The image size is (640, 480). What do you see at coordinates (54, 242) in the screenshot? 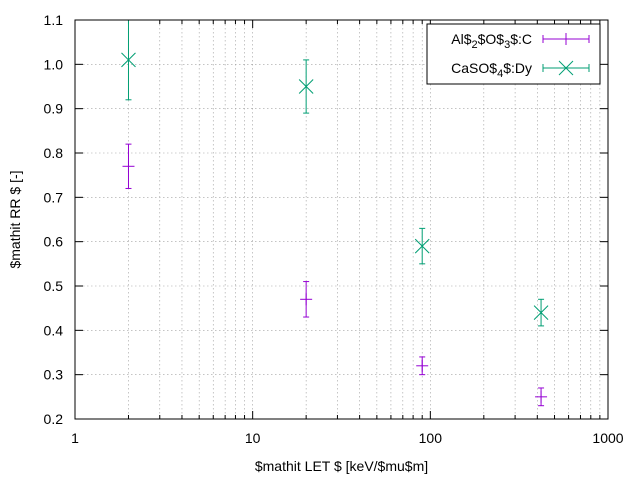
I see `y-tick-label: 0.6` at bounding box center [54, 242].